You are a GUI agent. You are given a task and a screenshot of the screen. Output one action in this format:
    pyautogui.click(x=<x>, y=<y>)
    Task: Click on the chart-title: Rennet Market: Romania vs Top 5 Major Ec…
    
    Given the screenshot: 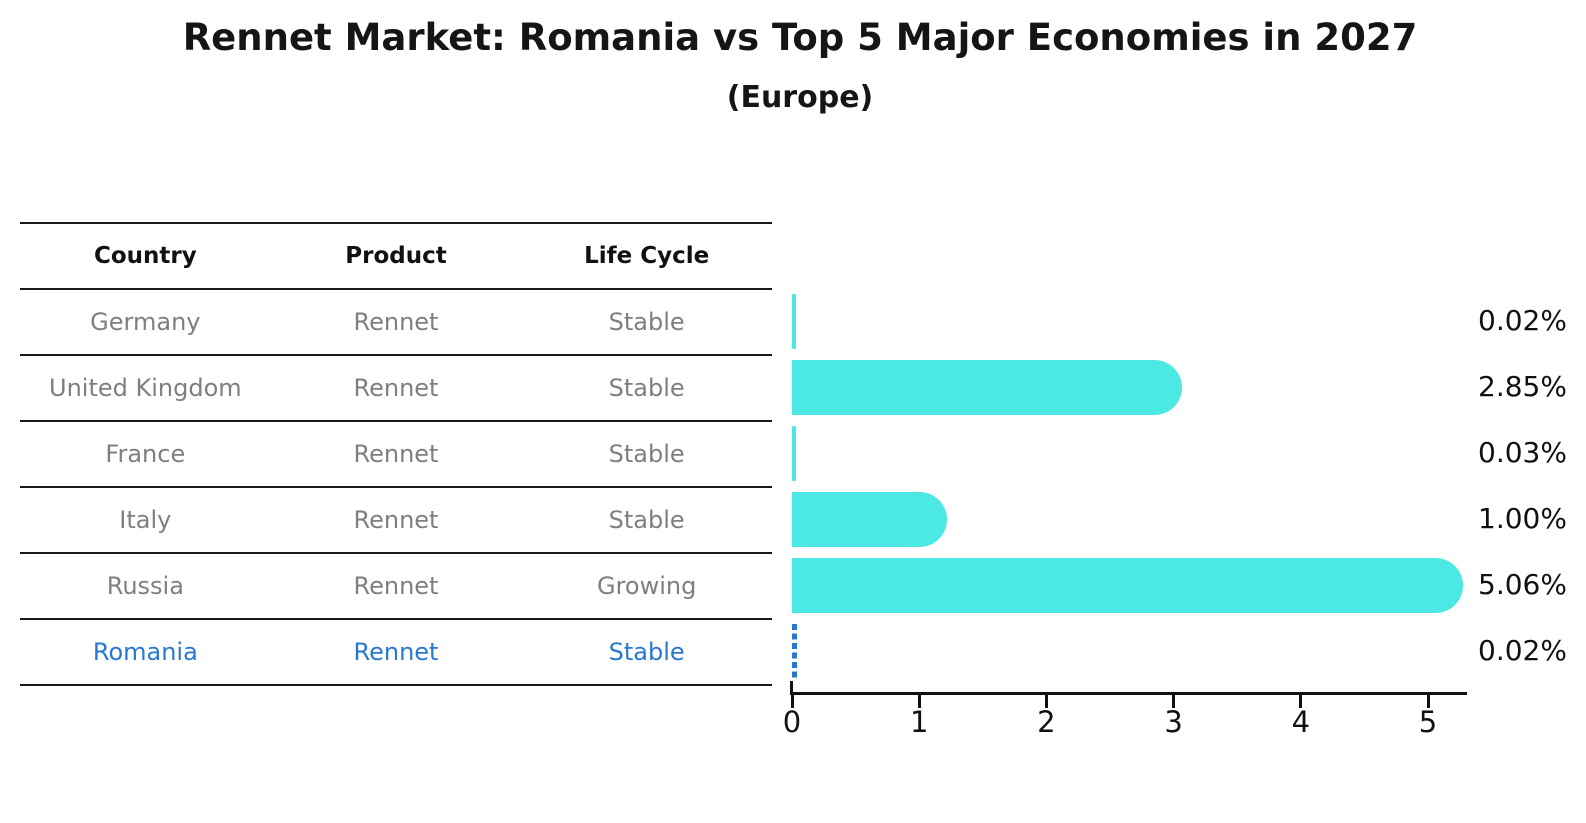 What is the action you would take?
    pyautogui.click(x=800, y=37)
    